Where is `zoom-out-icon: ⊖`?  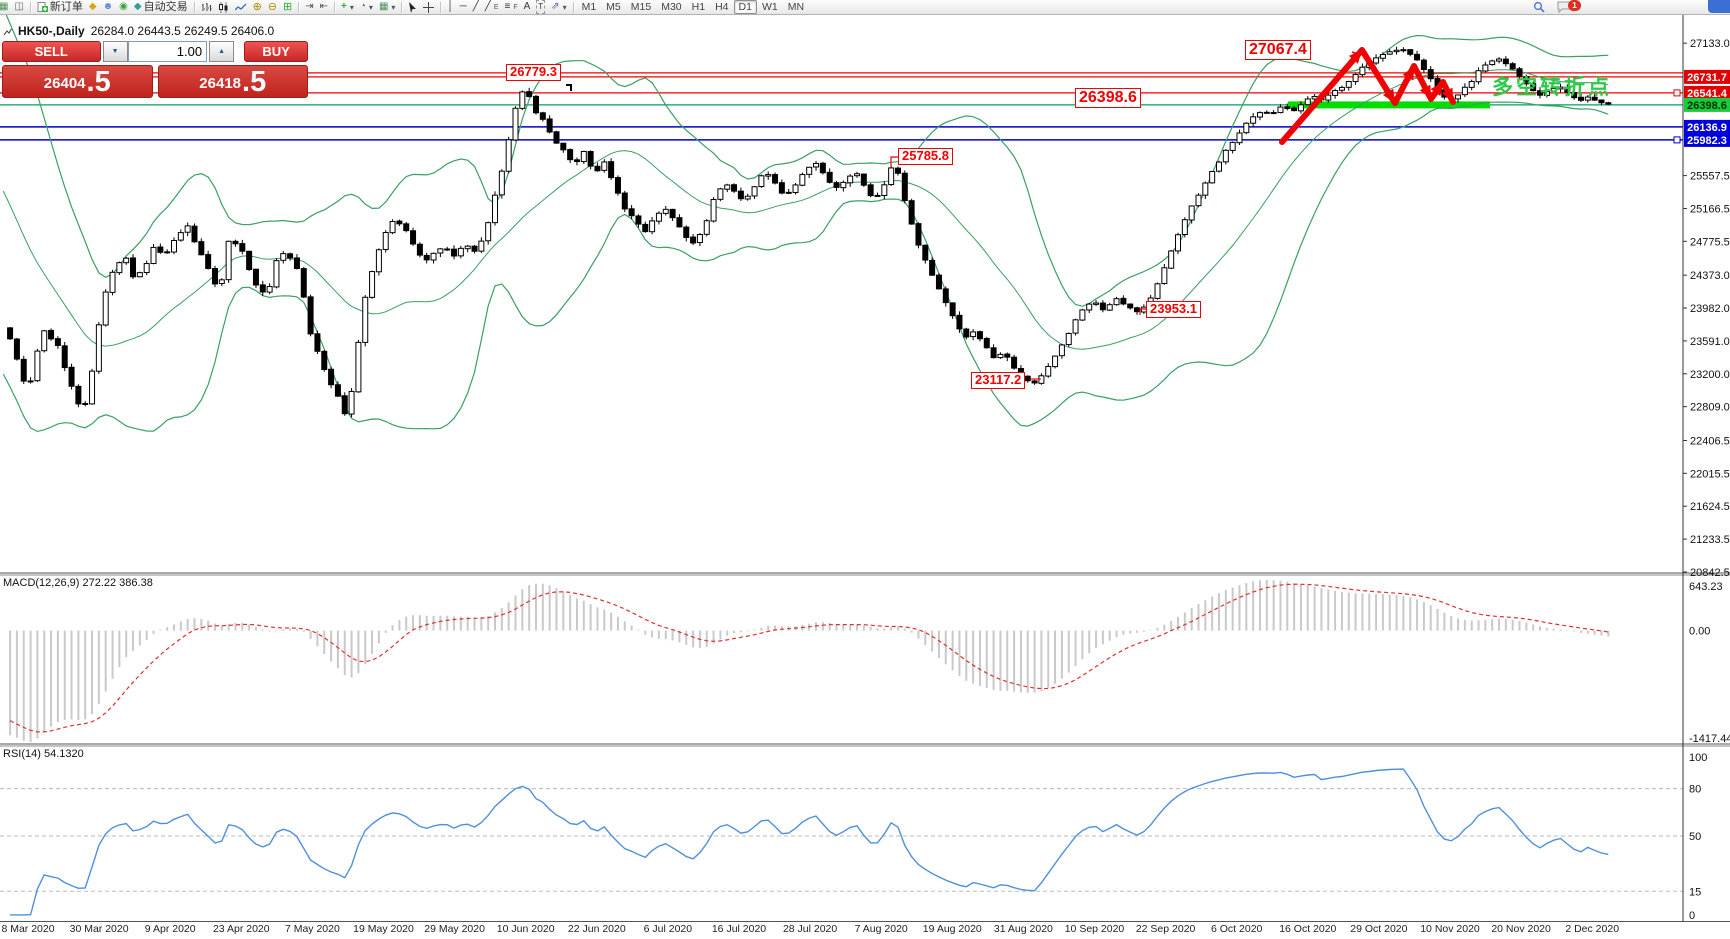
zoom-out-icon: ⊖ is located at coordinates (272, 7).